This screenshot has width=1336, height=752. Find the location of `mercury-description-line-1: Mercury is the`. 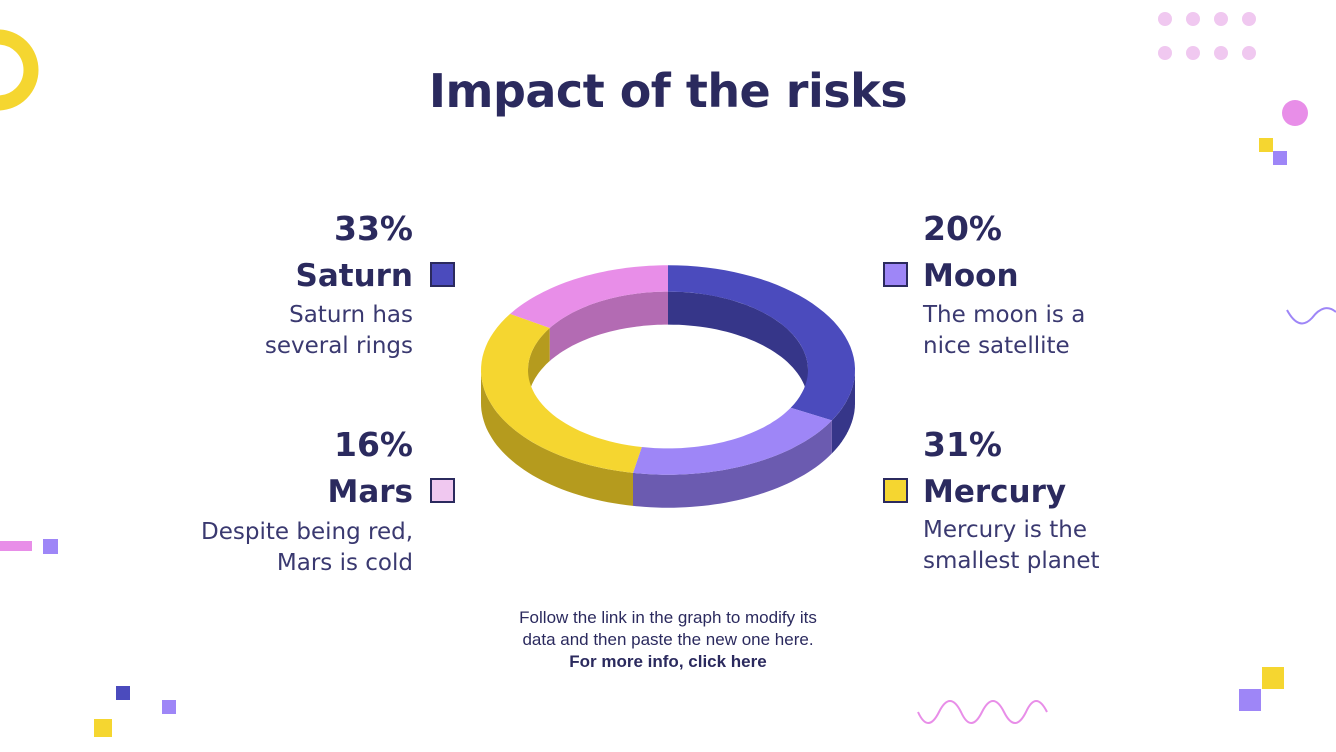

mercury-description-line-1: Mercury is the is located at coordinates (1005, 530).